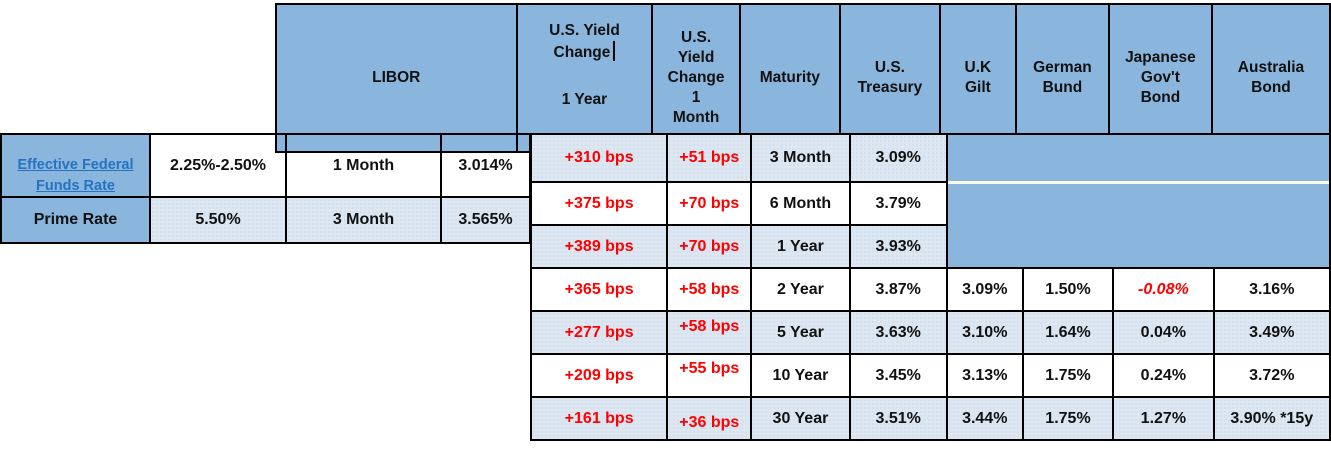  I want to click on maturity-cell: 5 Year, so click(800, 332).